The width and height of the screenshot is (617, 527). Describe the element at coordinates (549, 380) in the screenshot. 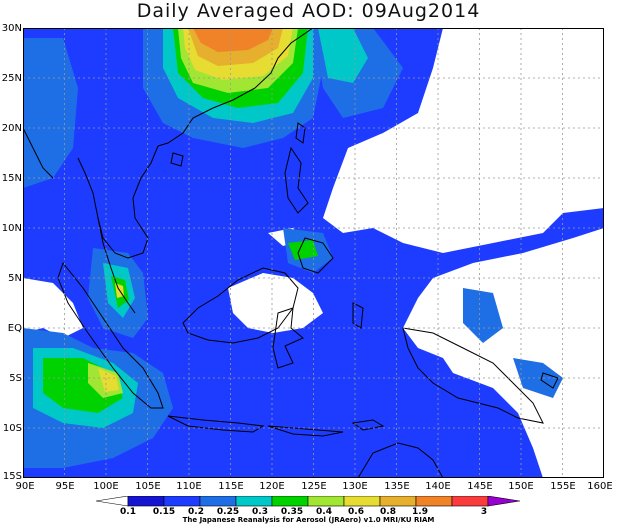

I see `coastline-solomon` at that location.